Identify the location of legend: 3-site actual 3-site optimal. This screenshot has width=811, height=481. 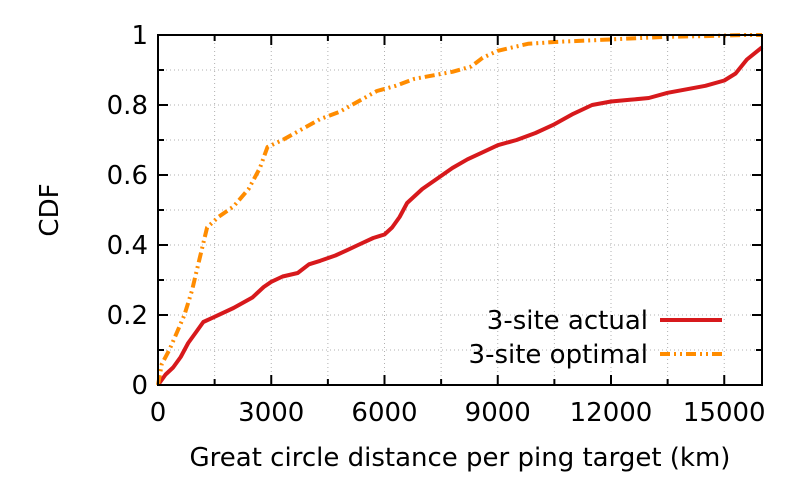
(595, 338).